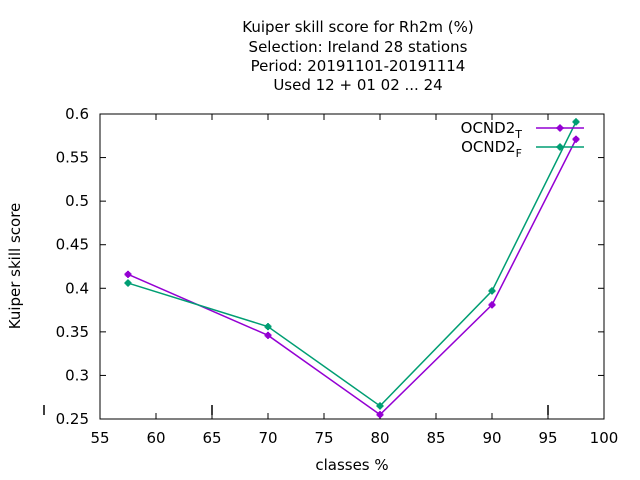 The height and width of the screenshot is (480, 640). Describe the element at coordinates (358, 47) in the screenshot. I see `title-line-2: Selection: Ireland 28 stations` at that location.